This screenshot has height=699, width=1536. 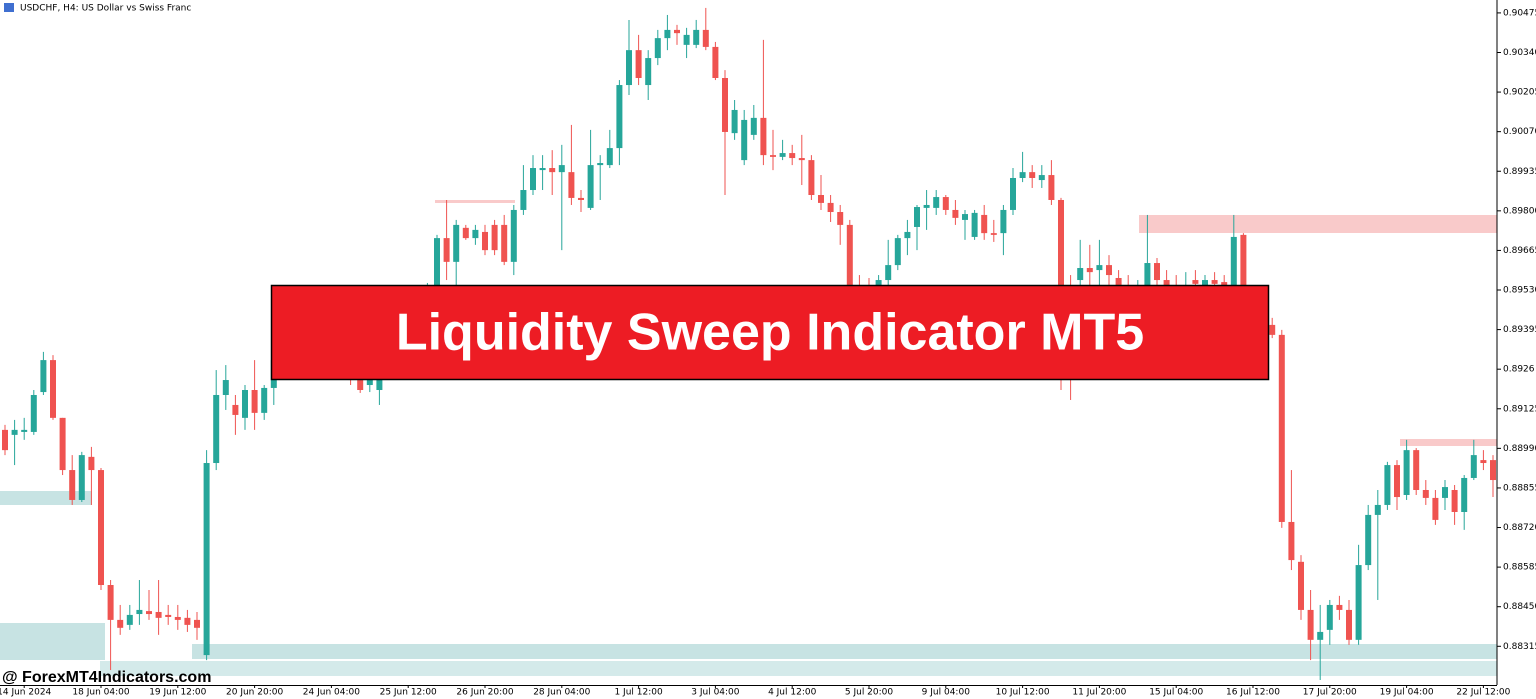 I want to click on symbol-icon, so click(x=9, y=7).